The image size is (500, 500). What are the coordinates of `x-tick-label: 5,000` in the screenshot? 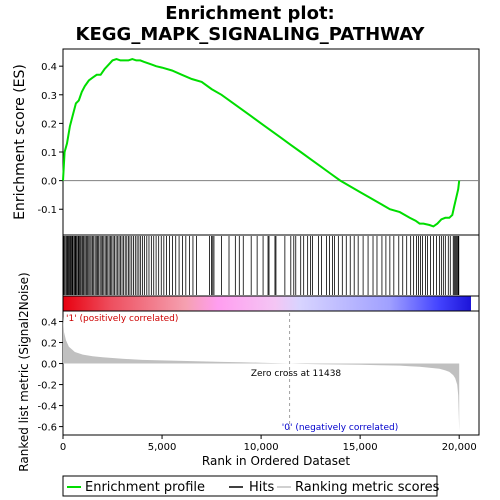 It's located at (162, 447).